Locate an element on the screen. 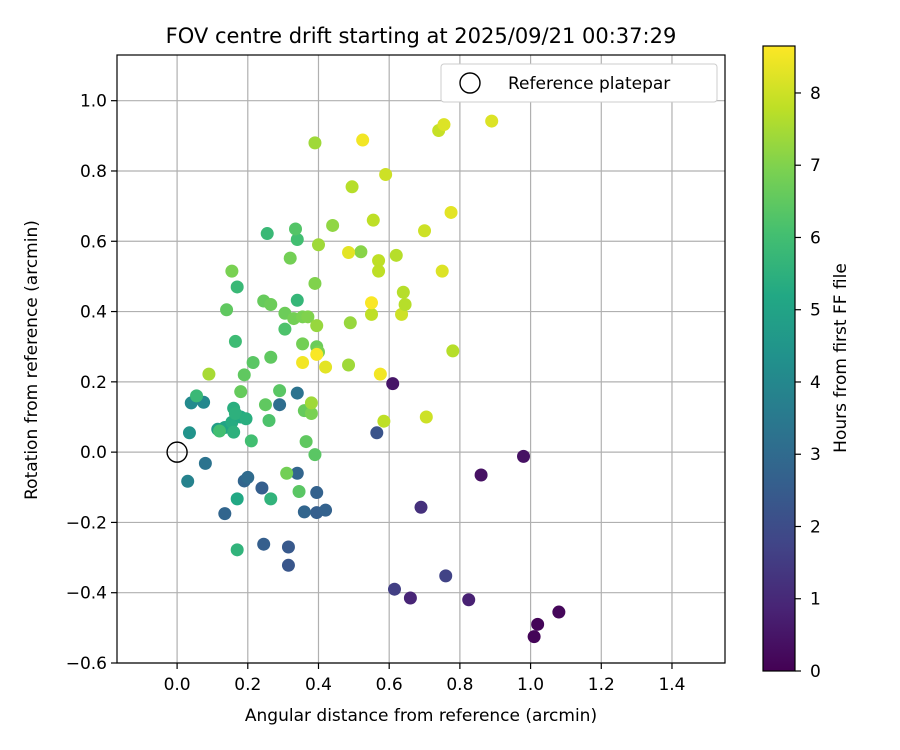  x-tick-label: 0.2 is located at coordinates (247, 685).